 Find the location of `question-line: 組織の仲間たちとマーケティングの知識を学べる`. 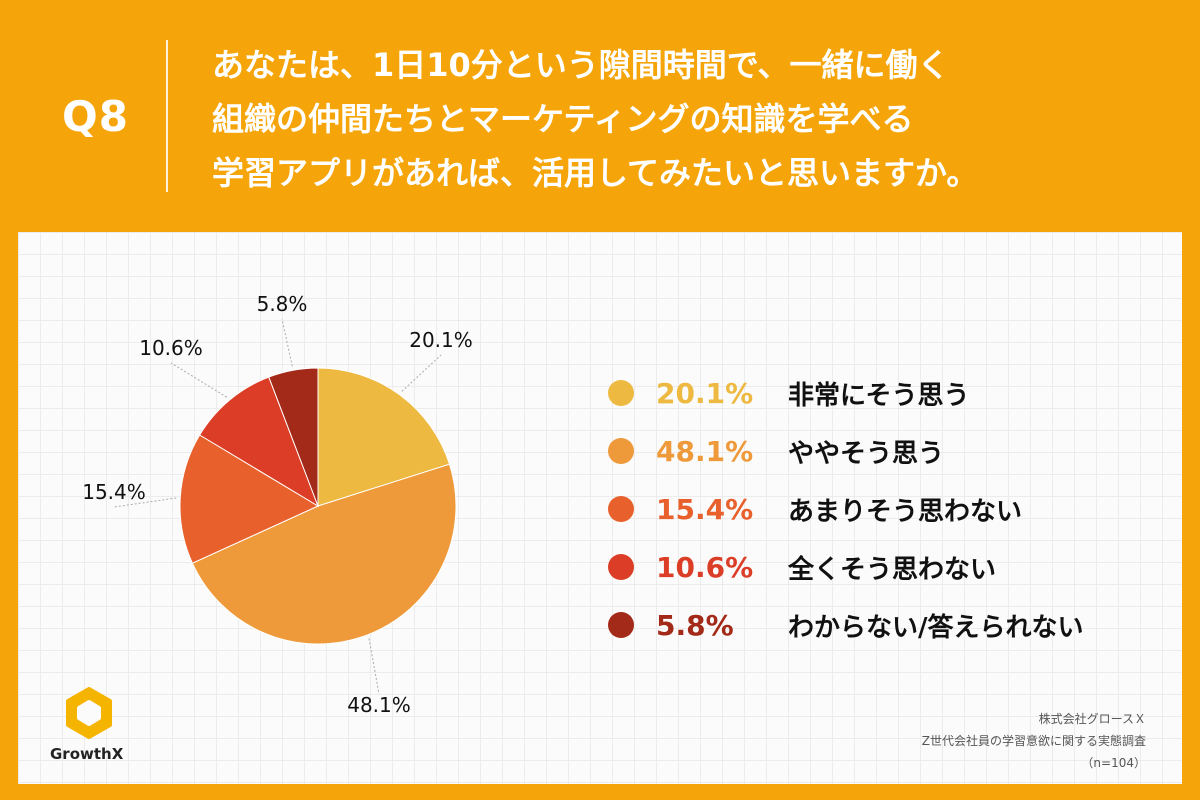

question-line: 組織の仲間たちとマーケティングの知識を学べる is located at coordinates (563, 119).